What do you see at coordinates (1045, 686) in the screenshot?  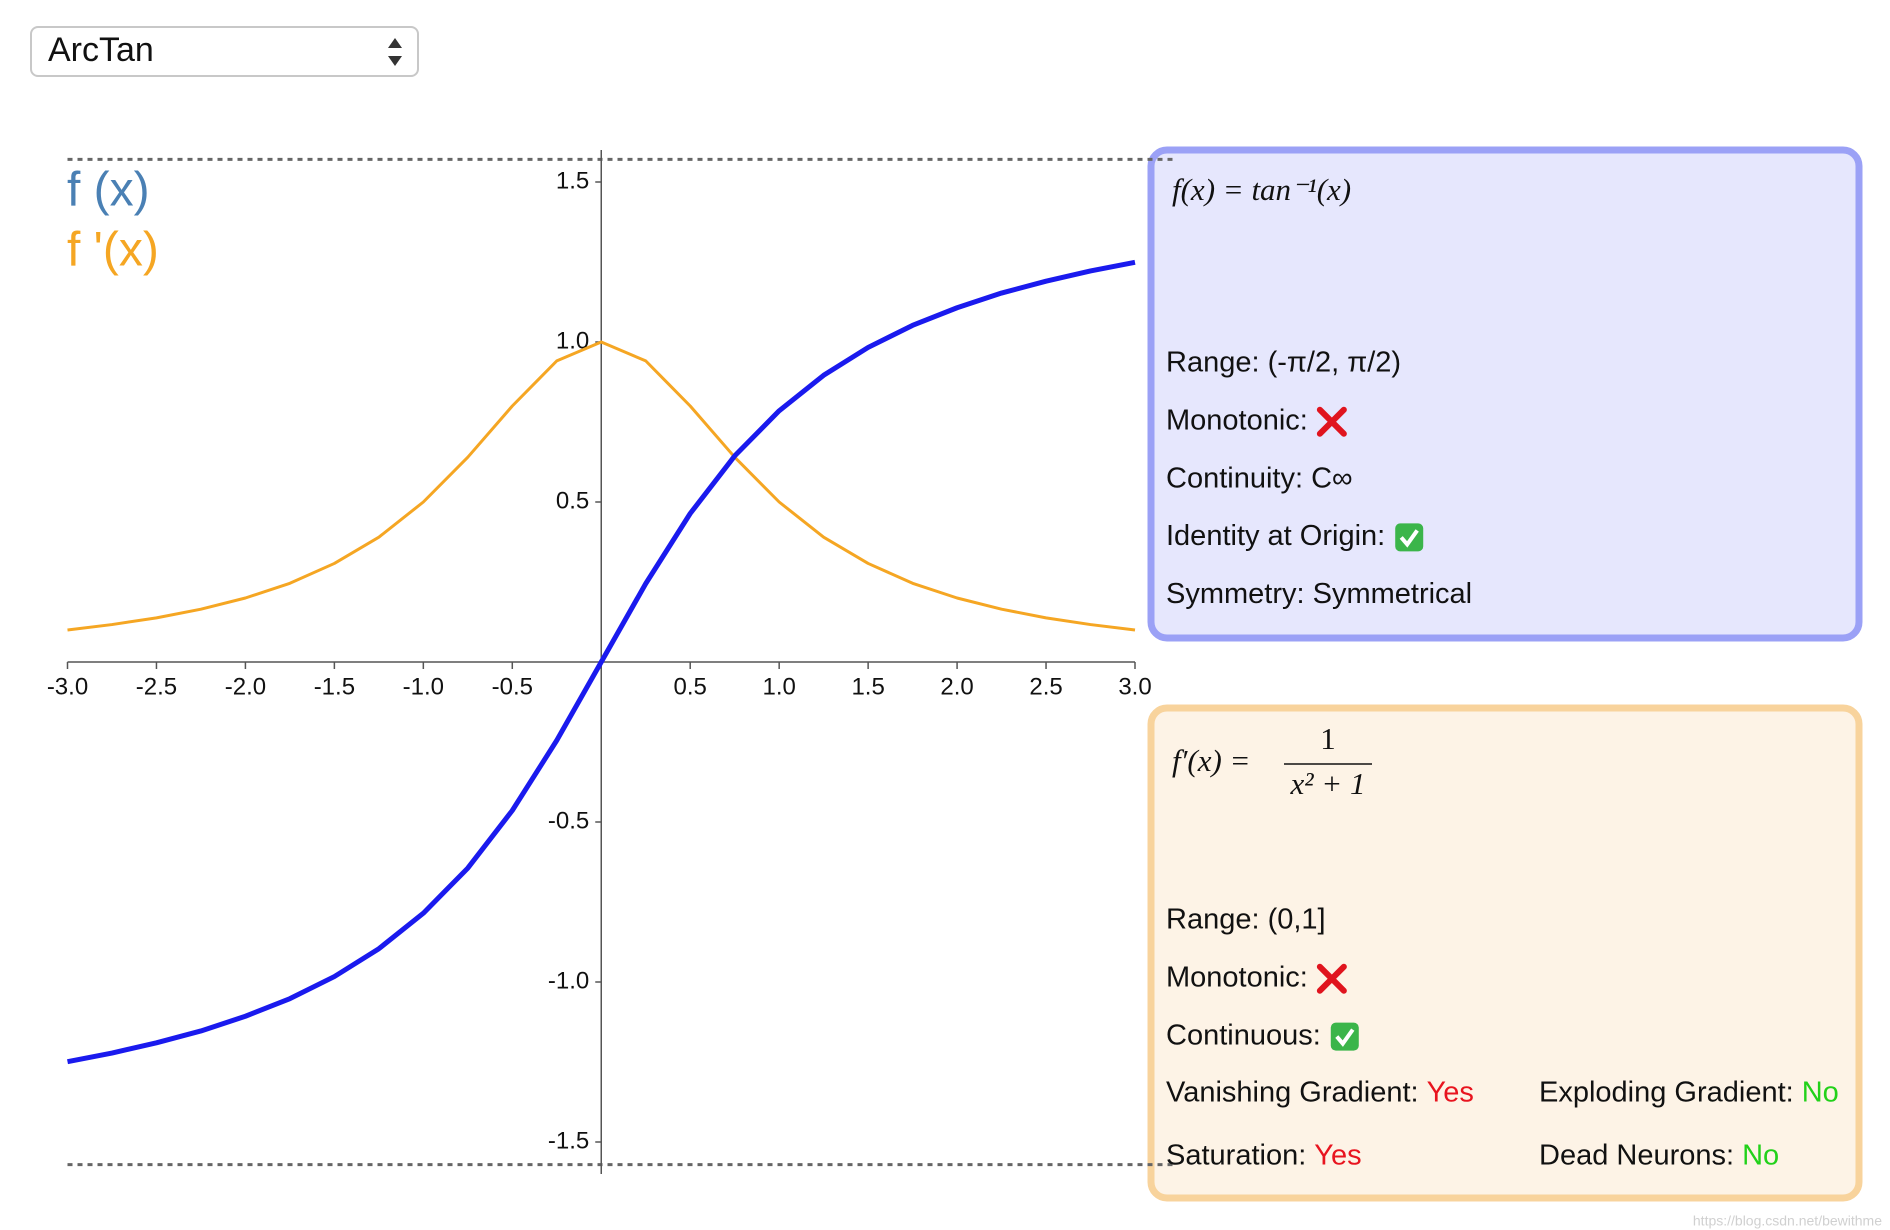 I see `x-tick-label: 2.5` at bounding box center [1045, 686].